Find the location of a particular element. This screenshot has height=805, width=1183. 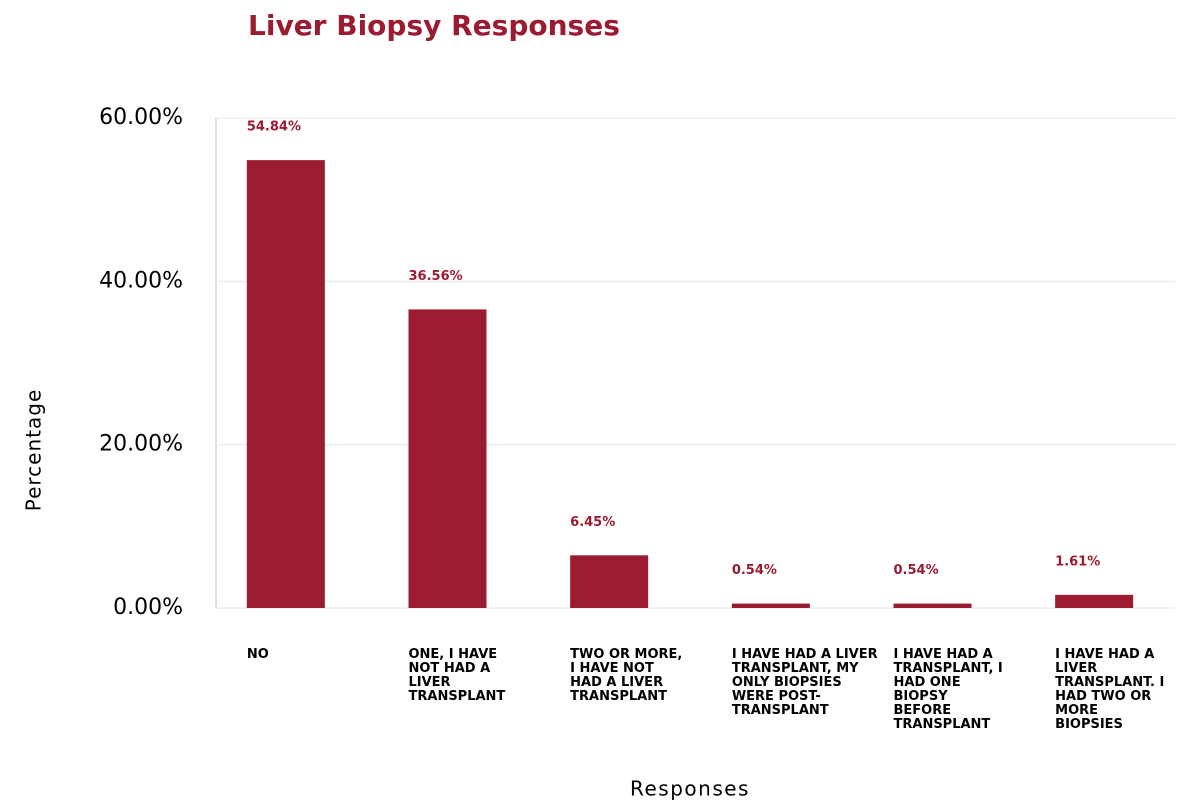

data-label: 6.45% is located at coordinates (592, 522).